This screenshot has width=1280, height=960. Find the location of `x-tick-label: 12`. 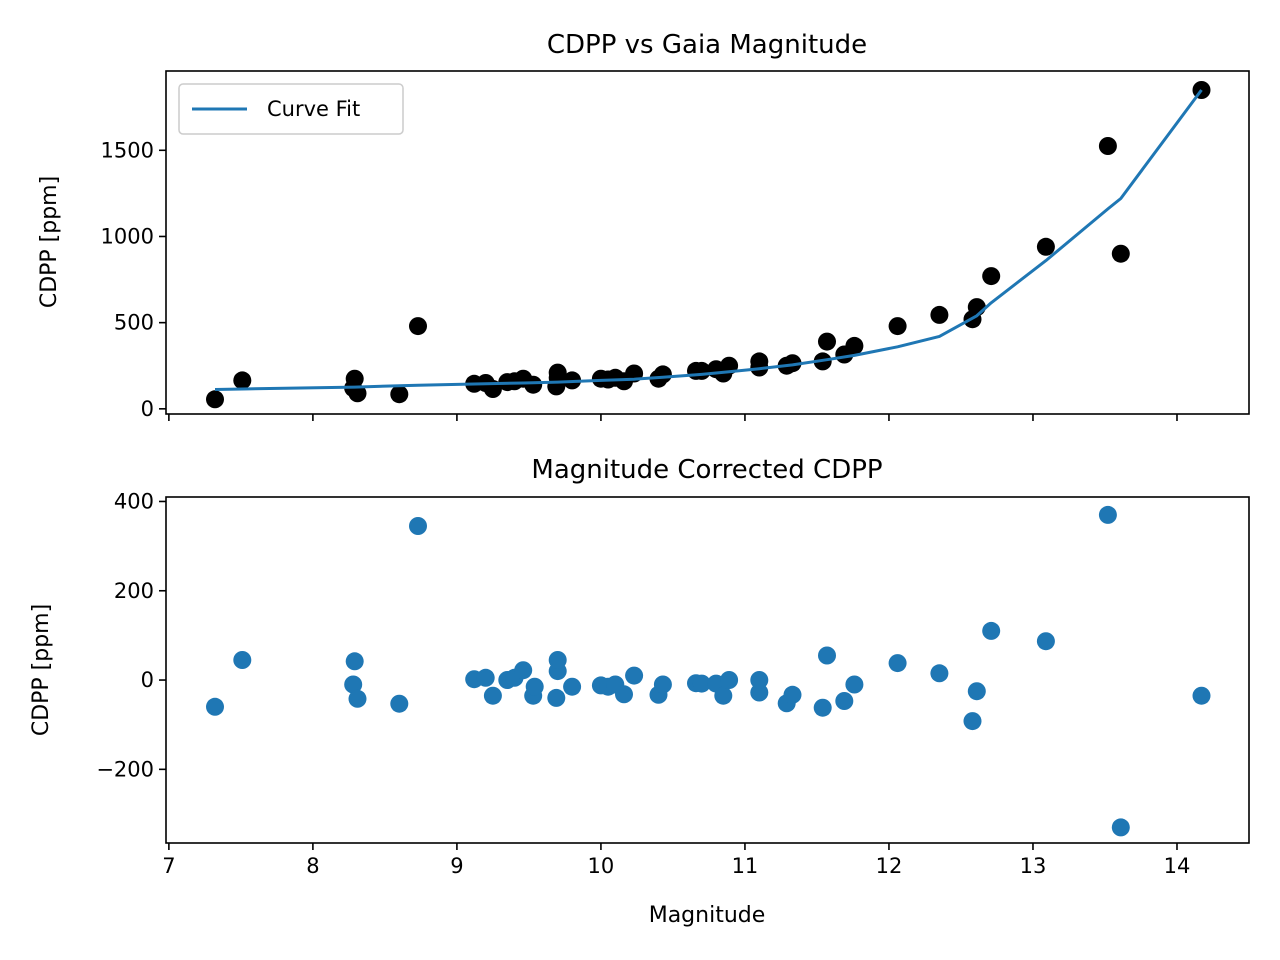

x-tick-label: 12 is located at coordinates (889, 866).